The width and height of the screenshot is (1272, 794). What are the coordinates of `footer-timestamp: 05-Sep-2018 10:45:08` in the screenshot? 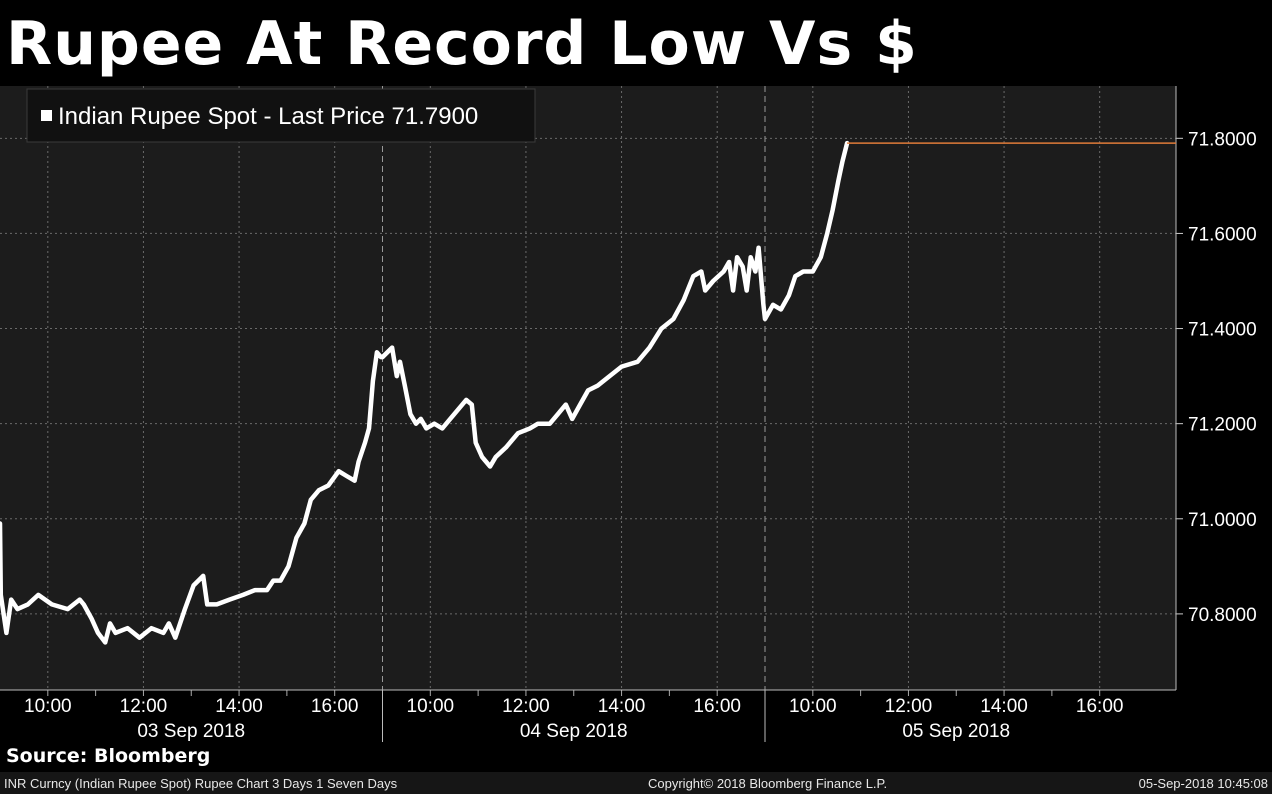 It's located at (1203, 783).